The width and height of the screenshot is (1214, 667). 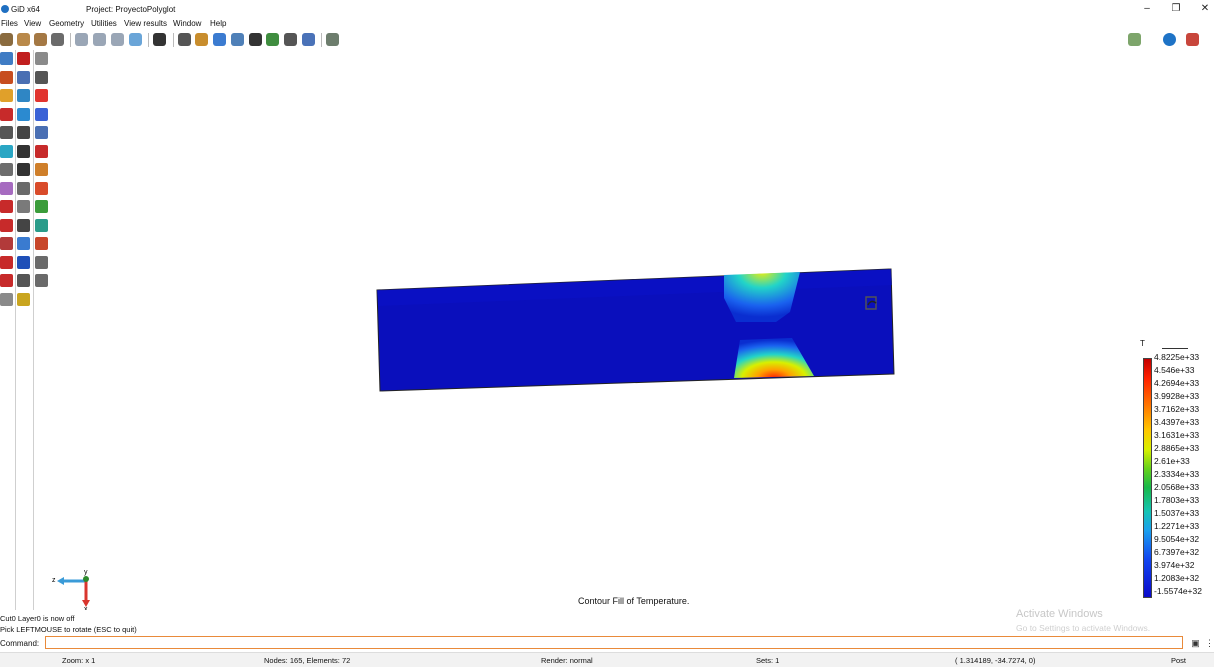 I want to click on measure-icon, so click(x=6, y=132).